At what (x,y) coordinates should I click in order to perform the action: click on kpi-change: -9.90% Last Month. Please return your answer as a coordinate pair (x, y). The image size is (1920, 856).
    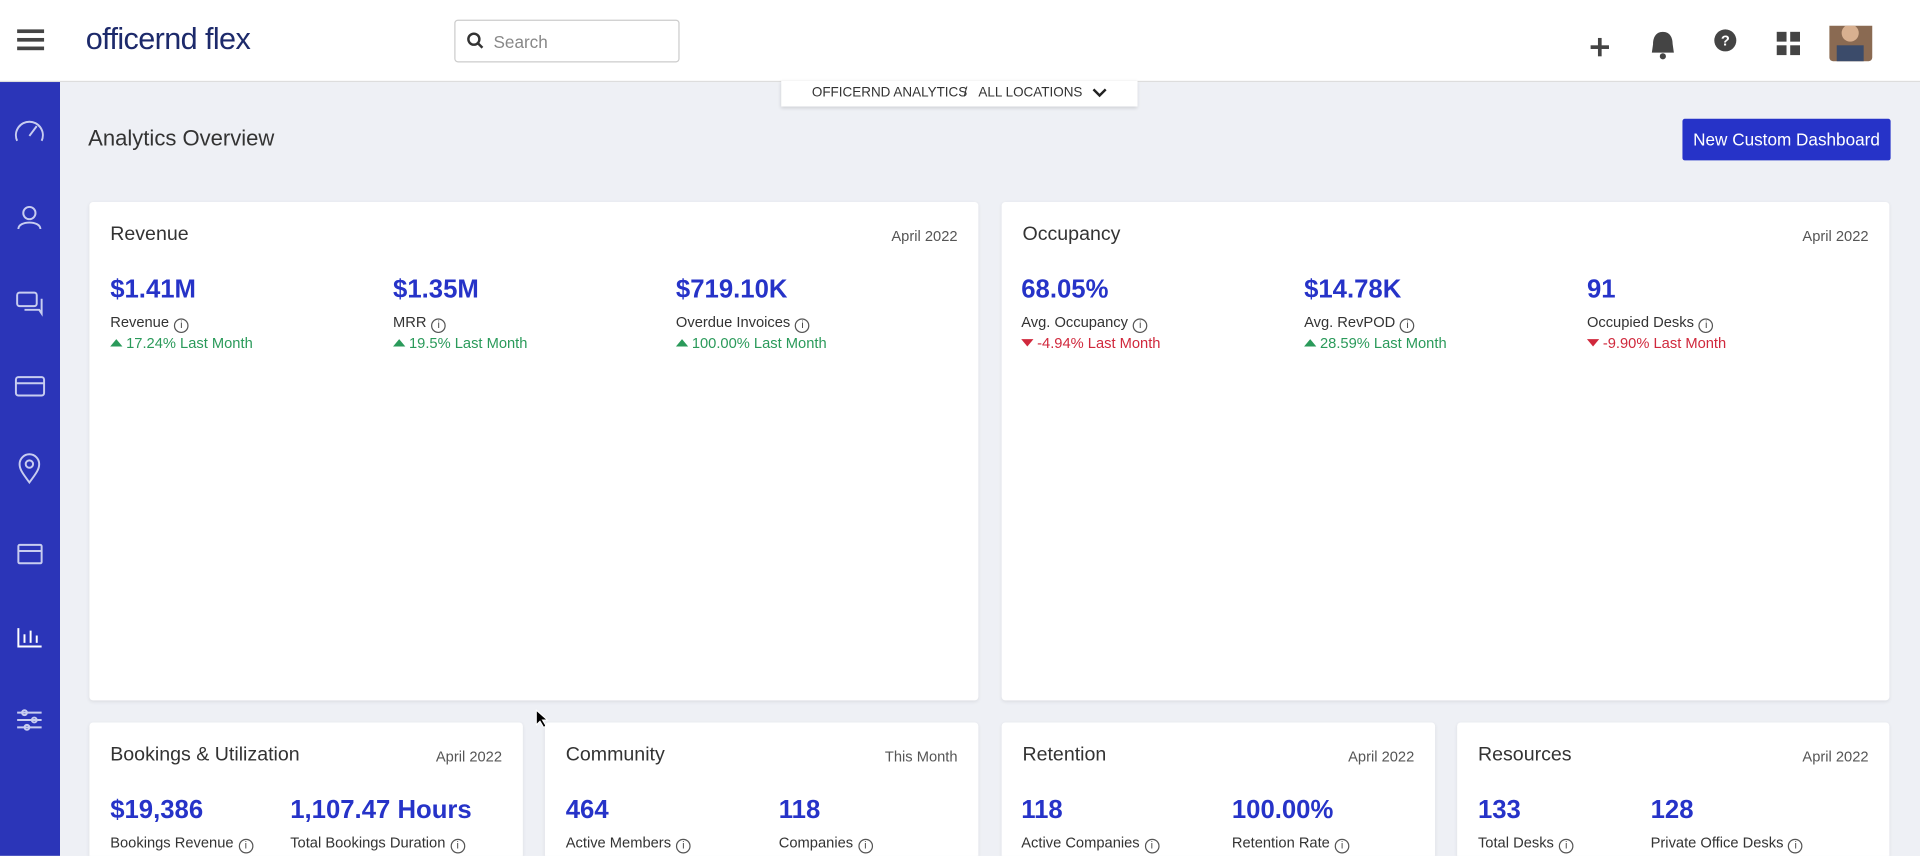
    Looking at the image, I should click on (1656, 343).